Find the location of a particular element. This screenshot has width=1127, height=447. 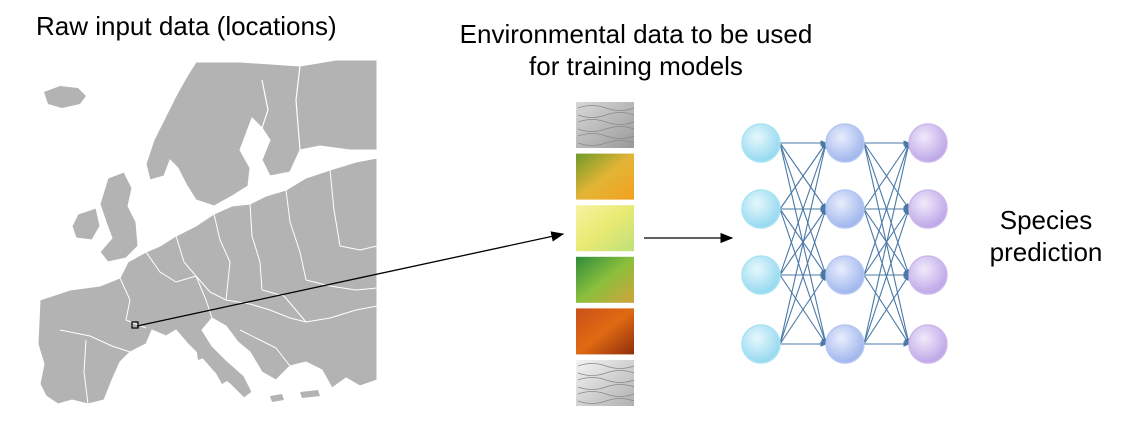

network-nodes is located at coordinates (844, 243).